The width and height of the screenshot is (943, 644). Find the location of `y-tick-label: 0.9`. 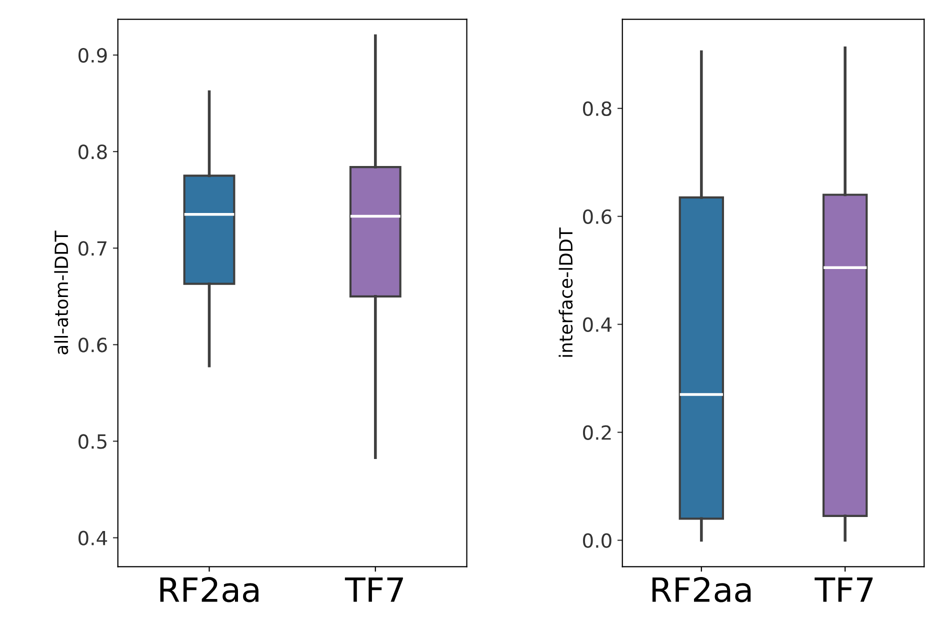

y-tick-label: 0.9 is located at coordinates (92, 55).